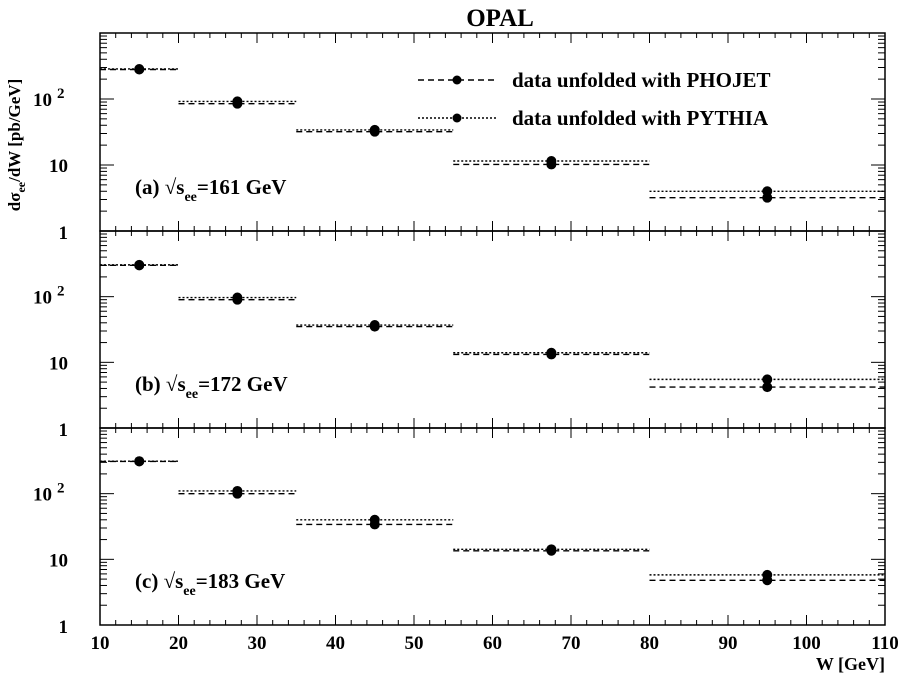  Describe the element at coordinates (150, 187) in the screenshot. I see `panel-tag: (a)` at that location.